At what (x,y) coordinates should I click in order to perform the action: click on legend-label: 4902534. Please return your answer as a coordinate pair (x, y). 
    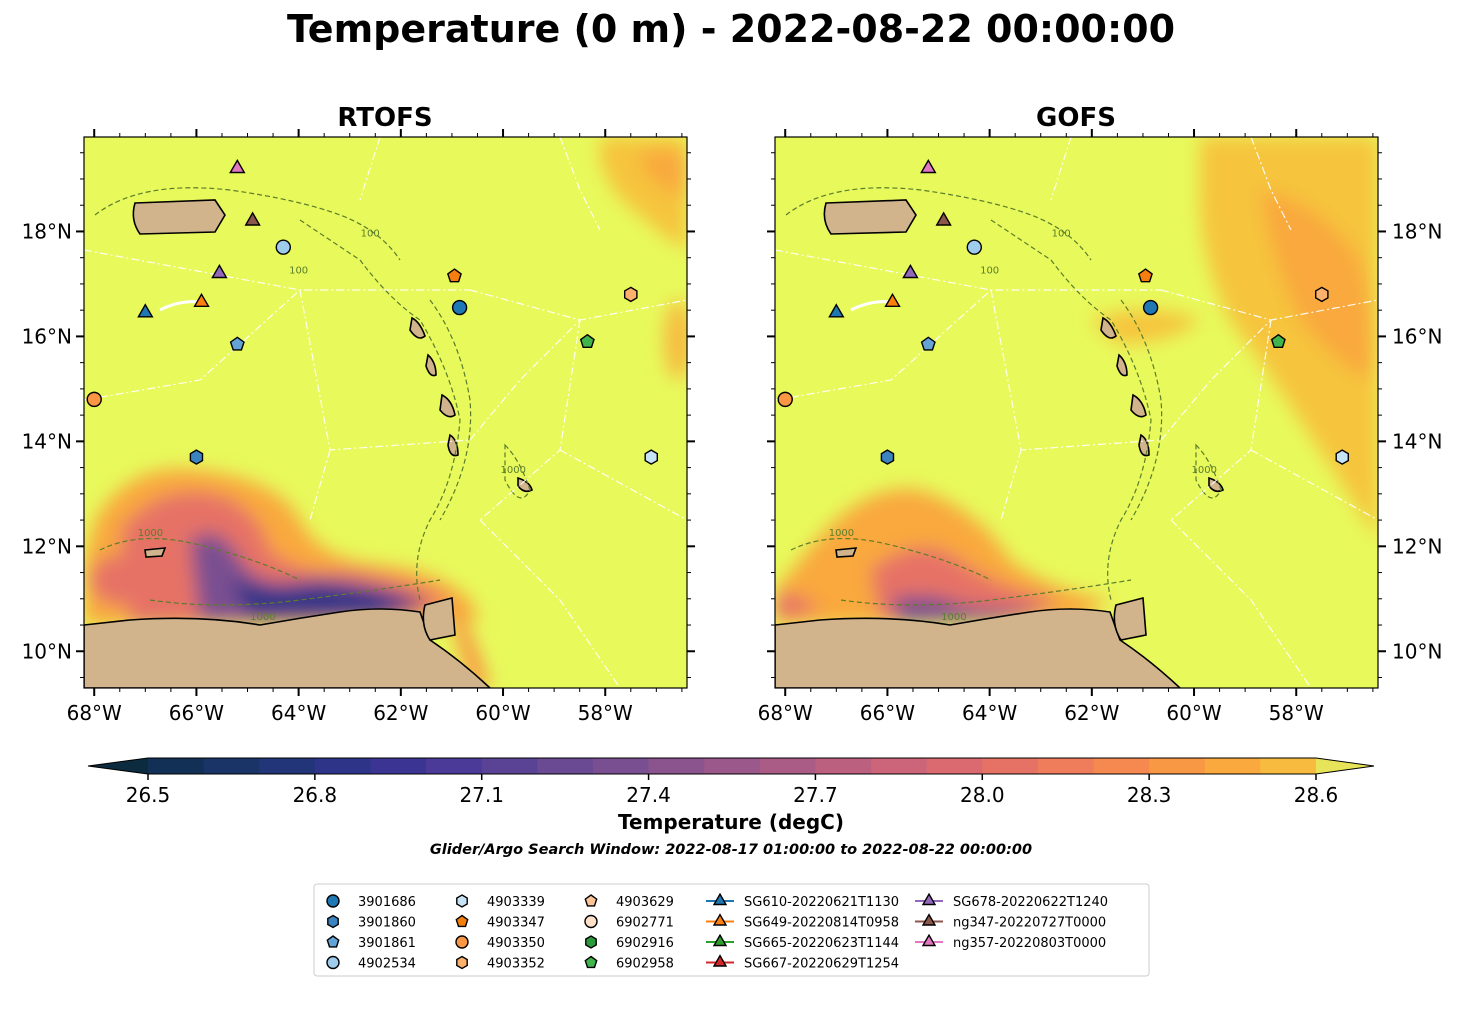
    Looking at the image, I should click on (387, 964).